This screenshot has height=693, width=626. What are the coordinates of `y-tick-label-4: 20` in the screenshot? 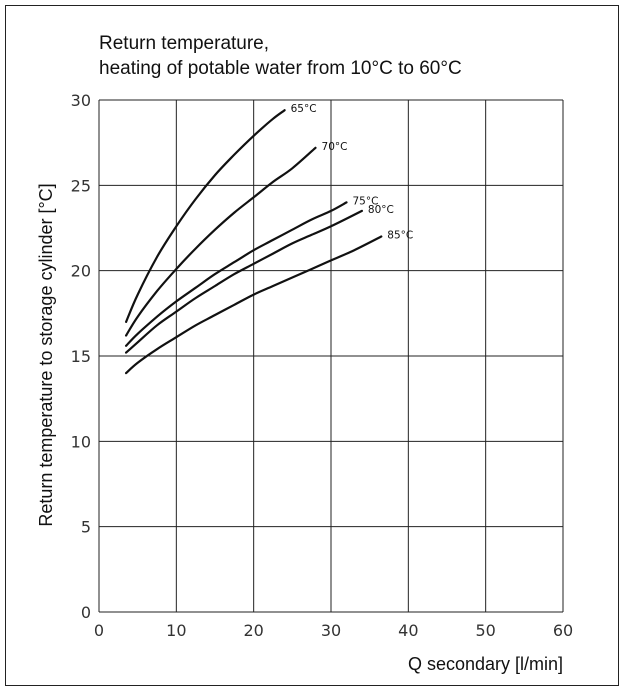 It's located at (81, 271).